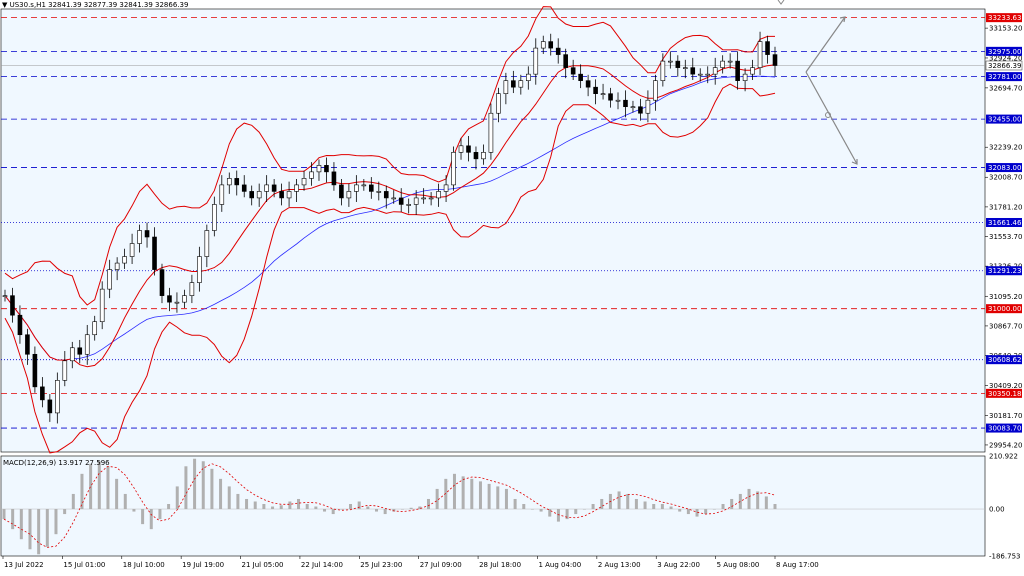  I want to click on price-level-label: 32455.00, so click(1004, 120).